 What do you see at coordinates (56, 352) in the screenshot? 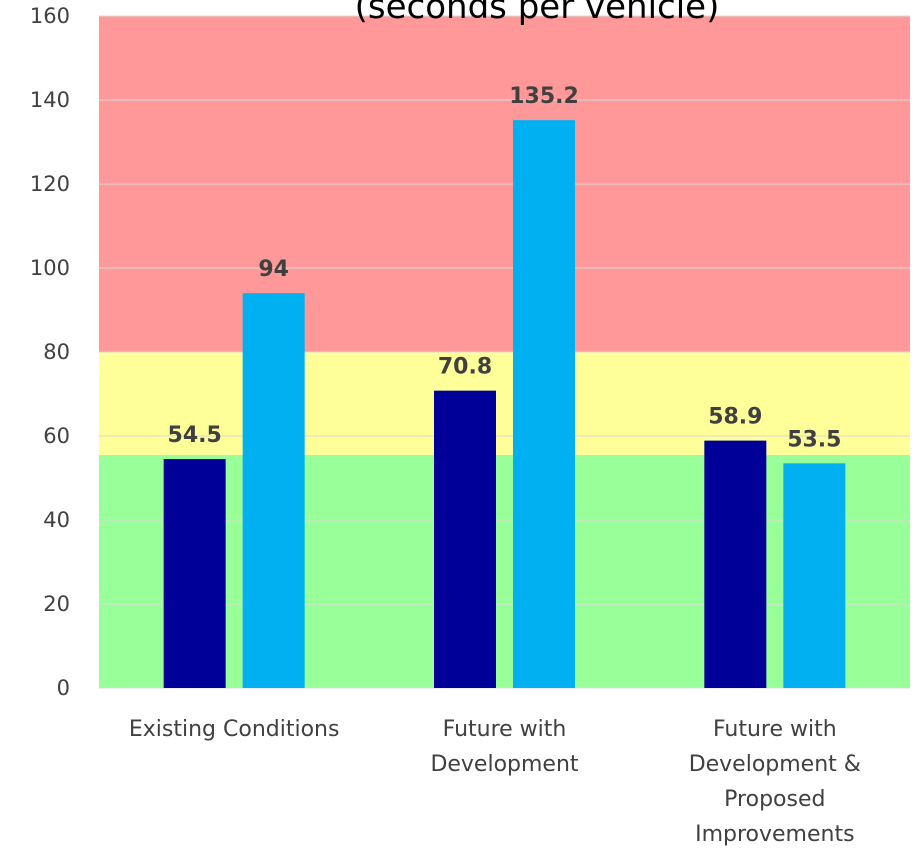
I see `y-tick-label: 80` at bounding box center [56, 352].